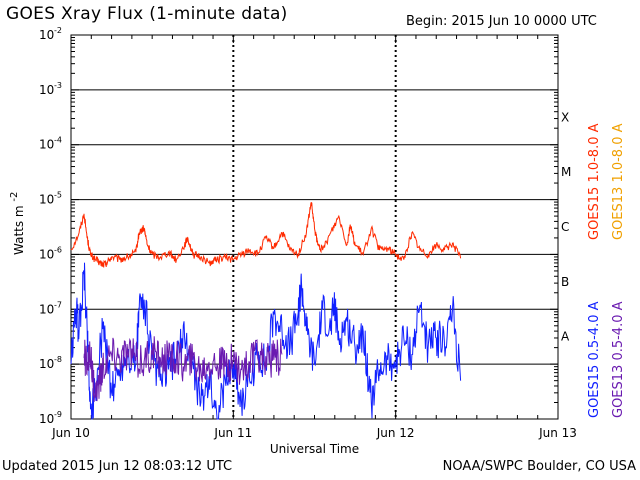  Describe the element at coordinates (557, 433) in the screenshot. I see `x-tick-label: Jun 13` at that location.